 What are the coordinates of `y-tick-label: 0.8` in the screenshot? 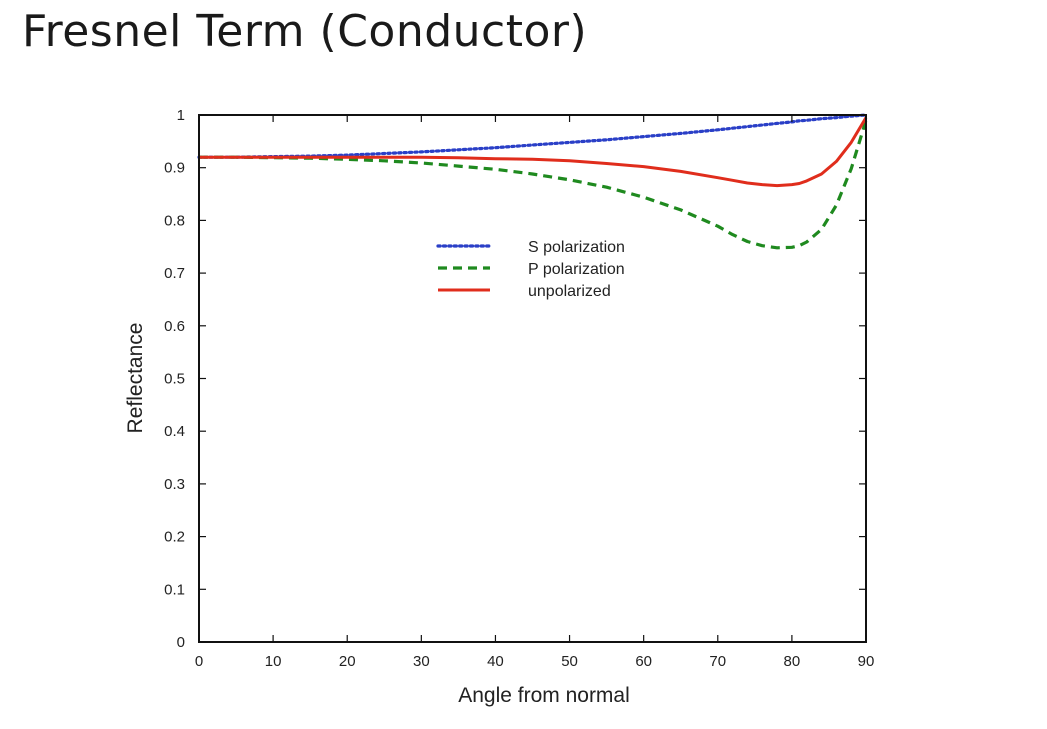 It's located at (174, 220).